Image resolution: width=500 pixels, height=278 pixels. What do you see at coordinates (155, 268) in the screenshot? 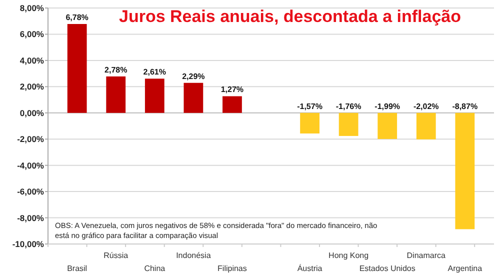
I see `x-tick-label: China` at bounding box center [155, 268].